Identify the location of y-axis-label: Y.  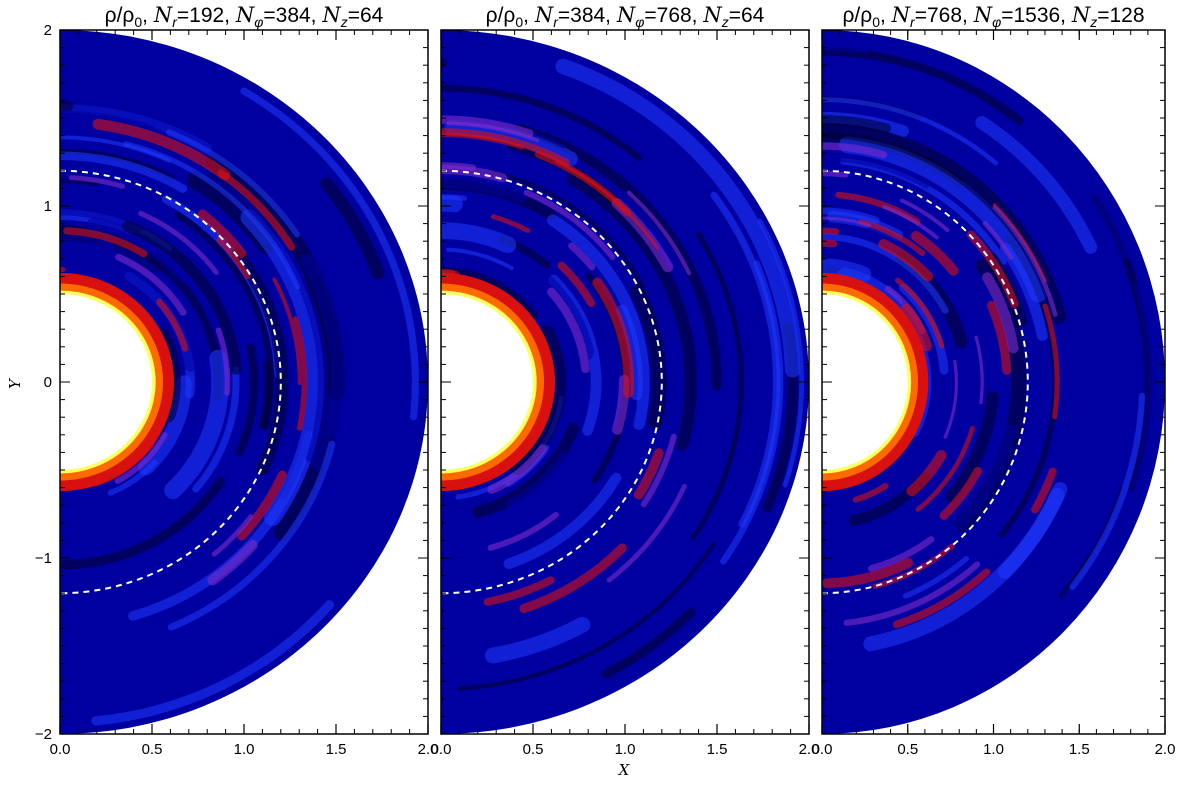
(15, 383).